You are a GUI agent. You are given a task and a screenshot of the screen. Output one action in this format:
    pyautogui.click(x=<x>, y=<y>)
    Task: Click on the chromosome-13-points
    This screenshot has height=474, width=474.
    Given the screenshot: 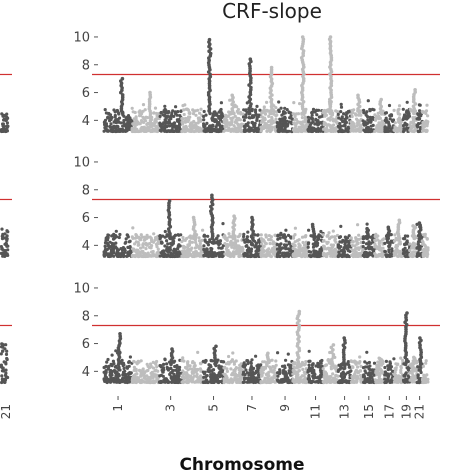 What is the action you would take?
    pyautogui.click(x=344, y=118)
    